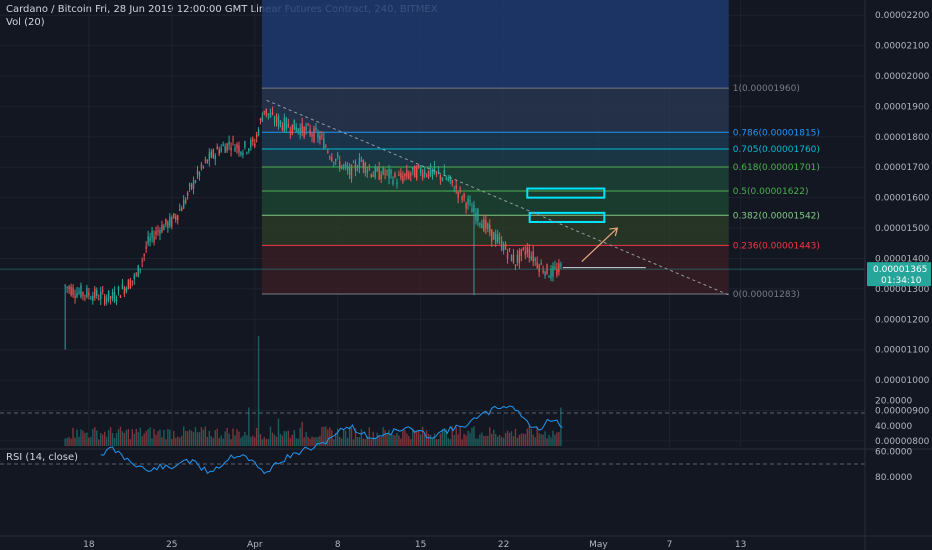  I want to click on time-tick-label: Apr, so click(255, 545).